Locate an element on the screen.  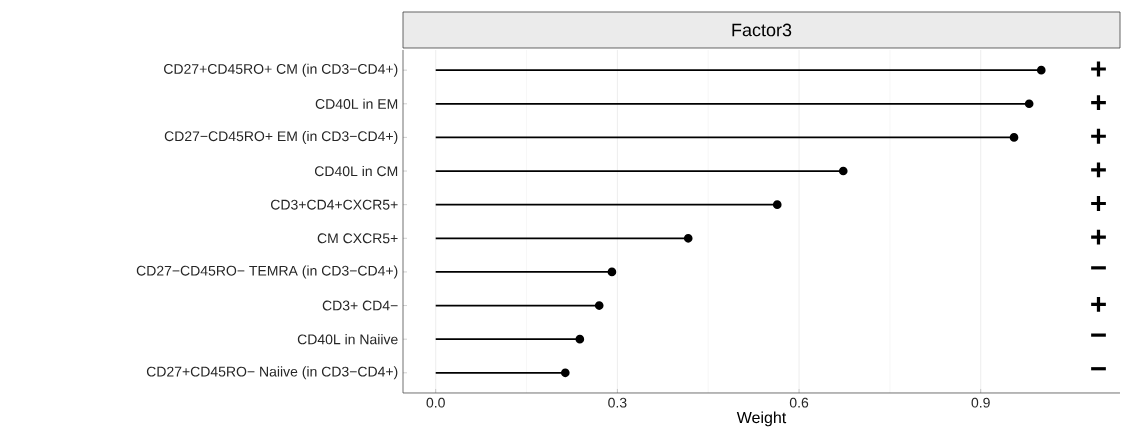
y-tick-label: CD3+ CD4− is located at coordinates (360, 305).